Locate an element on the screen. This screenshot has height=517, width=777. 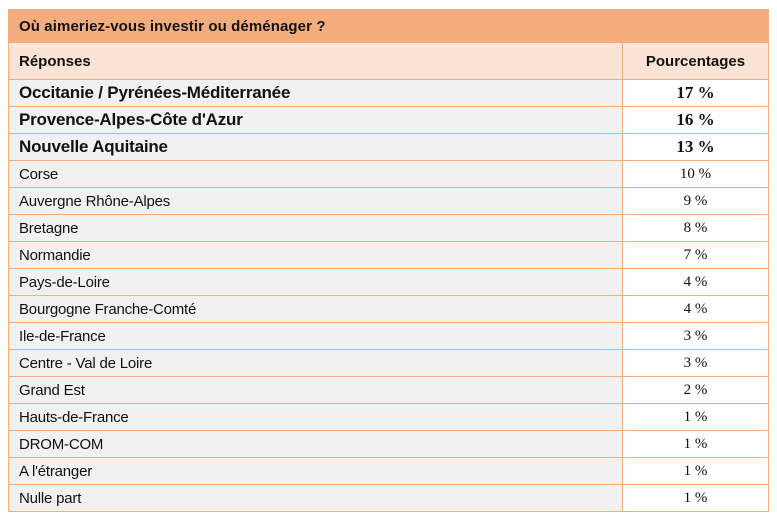
table-row: Bretagne 8 % is located at coordinates (388, 228).